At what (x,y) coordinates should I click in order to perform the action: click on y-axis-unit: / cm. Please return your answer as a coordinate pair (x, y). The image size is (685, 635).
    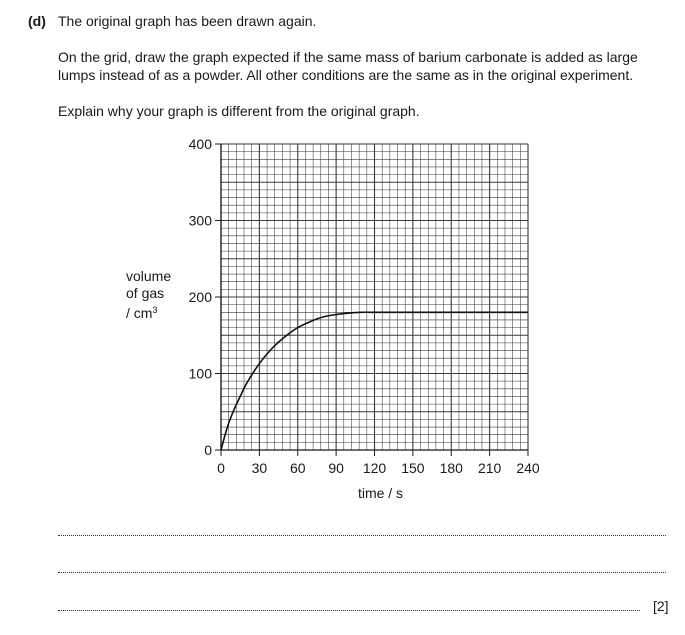
    Looking at the image, I should click on (139, 313).